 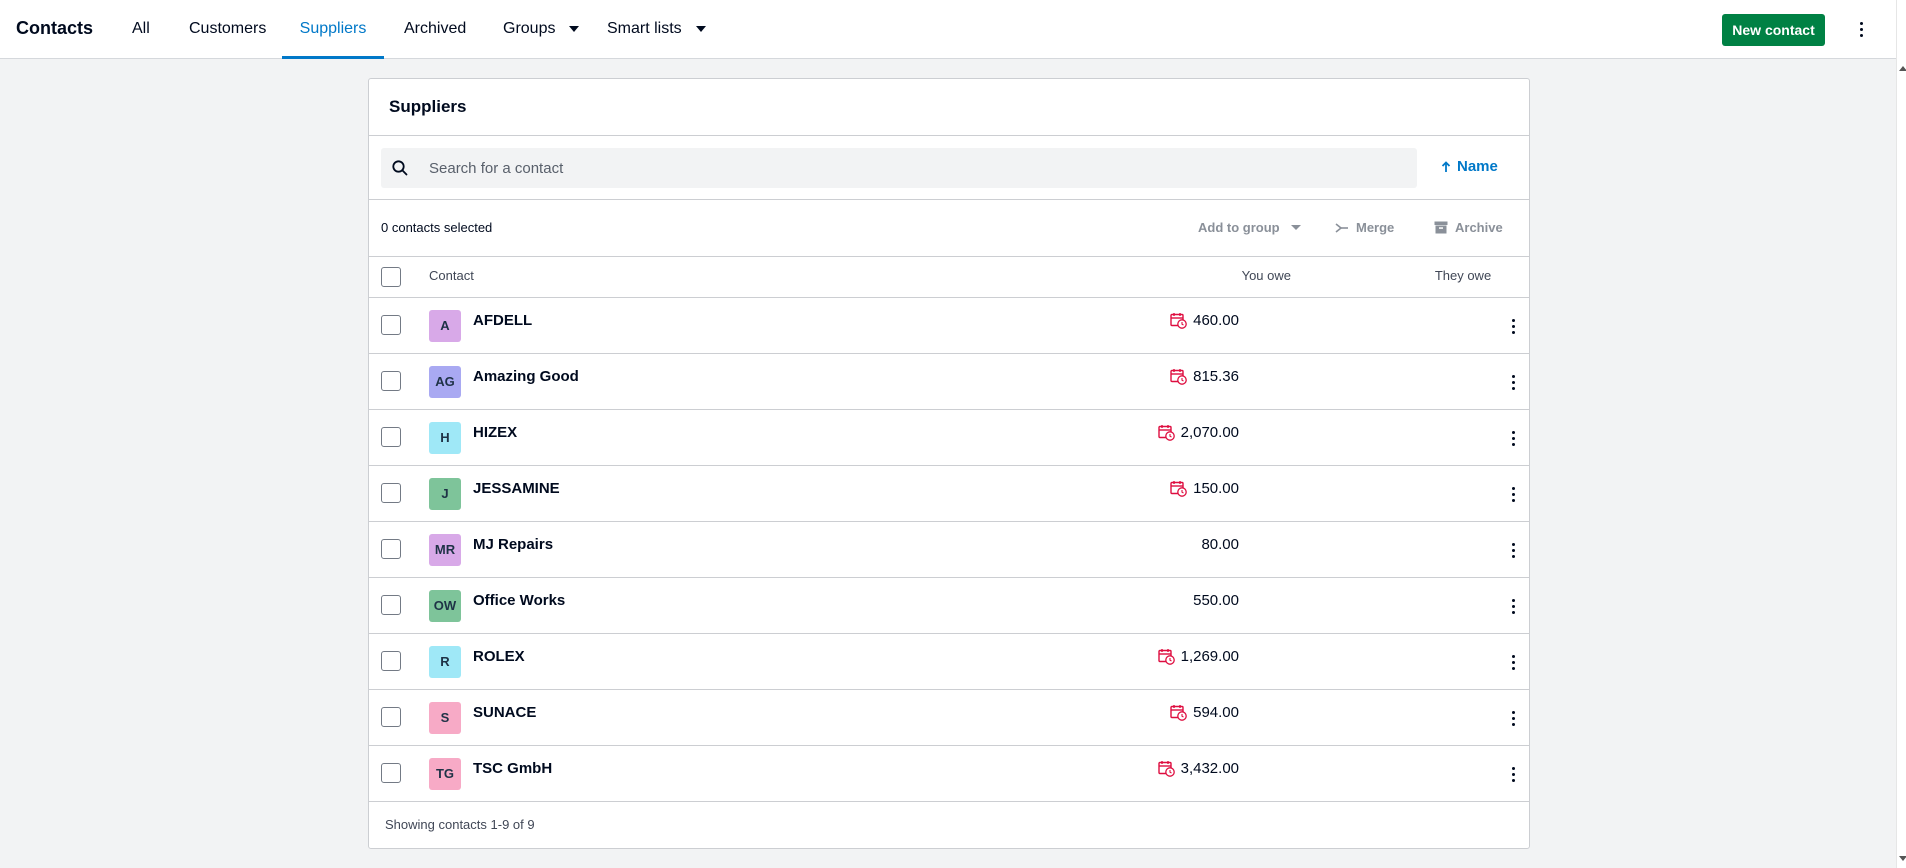 What do you see at coordinates (644, 28) in the screenshot?
I see `tab-label: Smart lists` at bounding box center [644, 28].